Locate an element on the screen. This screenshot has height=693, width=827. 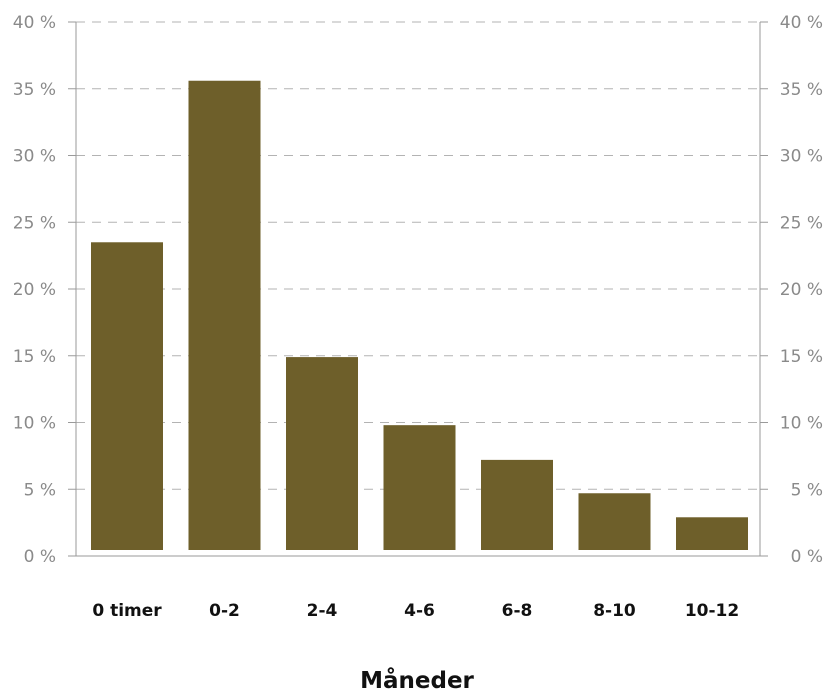
y-tick-label-left: 10 % is located at coordinates (34, 424).